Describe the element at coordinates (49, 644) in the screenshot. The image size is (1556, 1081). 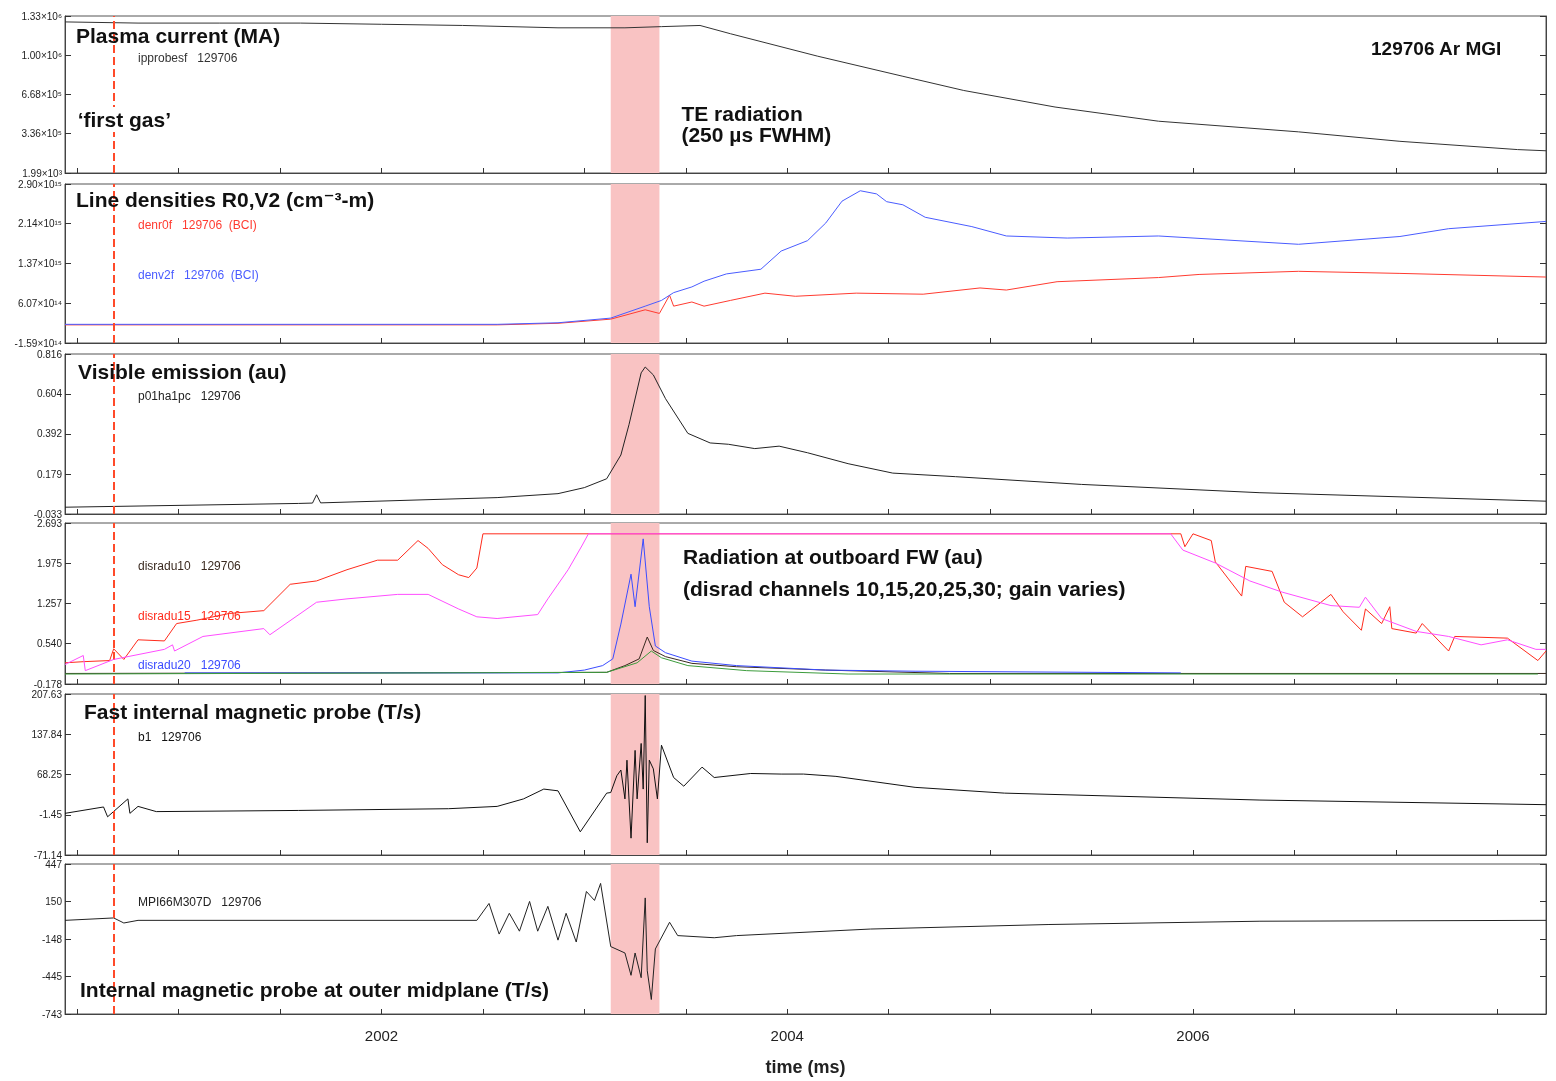
I see `y-tick-label: 0.540` at that location.